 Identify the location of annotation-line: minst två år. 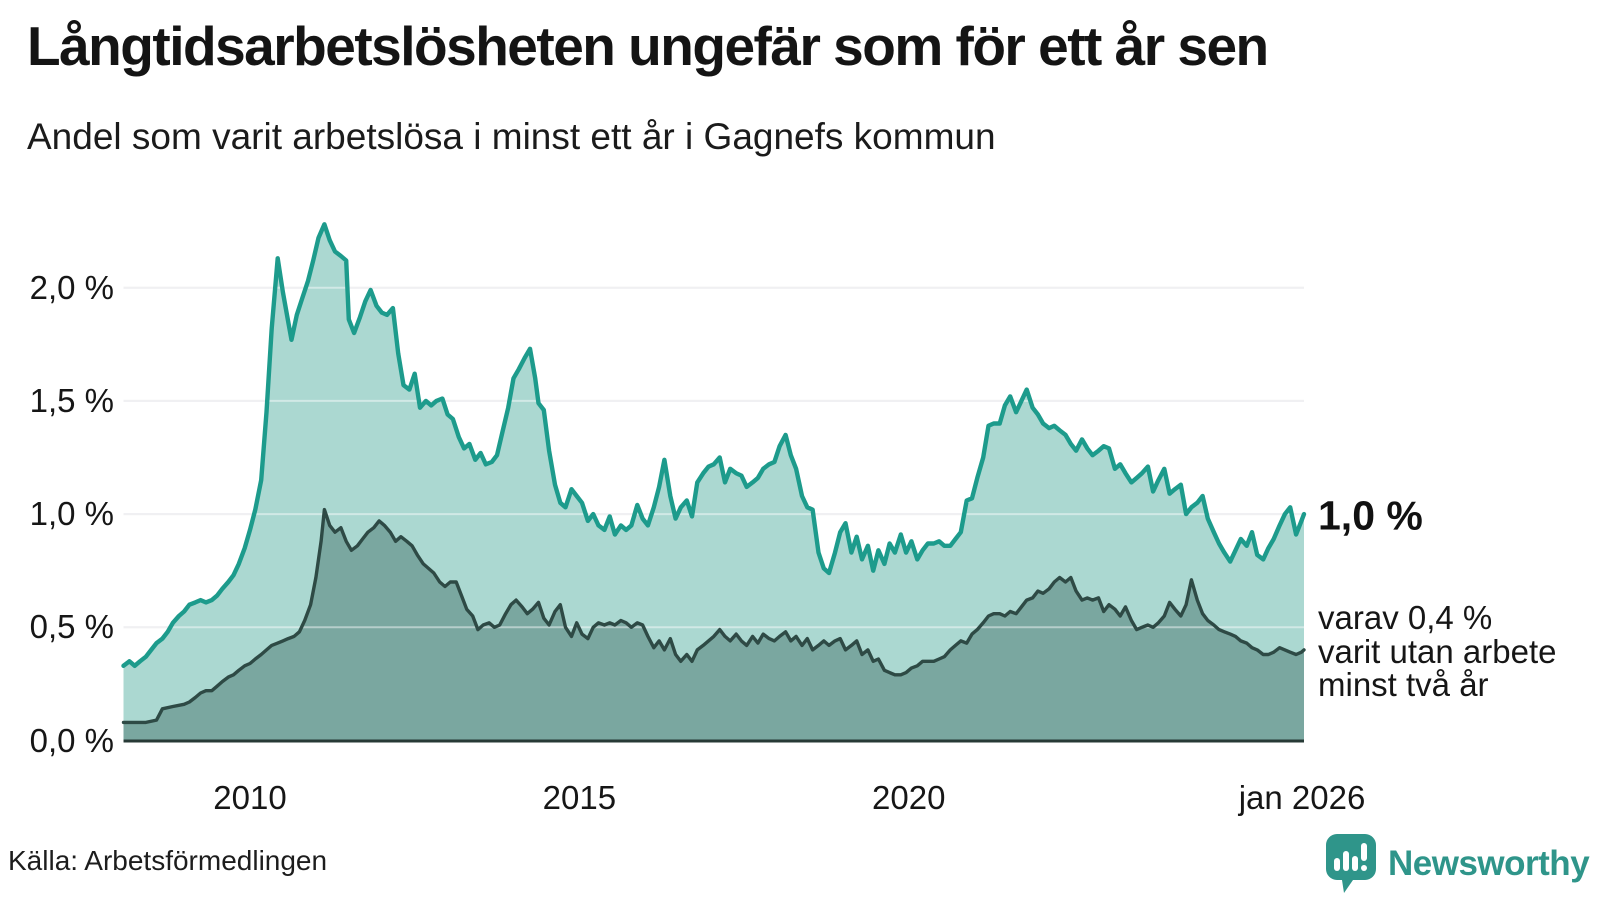
(1403, 685).